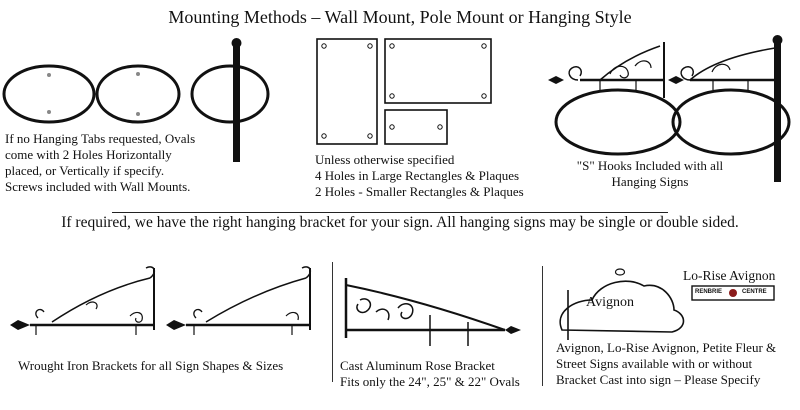 Image resolution: width=800 pixels, height=410 pixels. What do you see at coordinates (610, 302) in the screenshot?
I see `avignon-sign-label: Avignon` at bounding box center [610, 302].